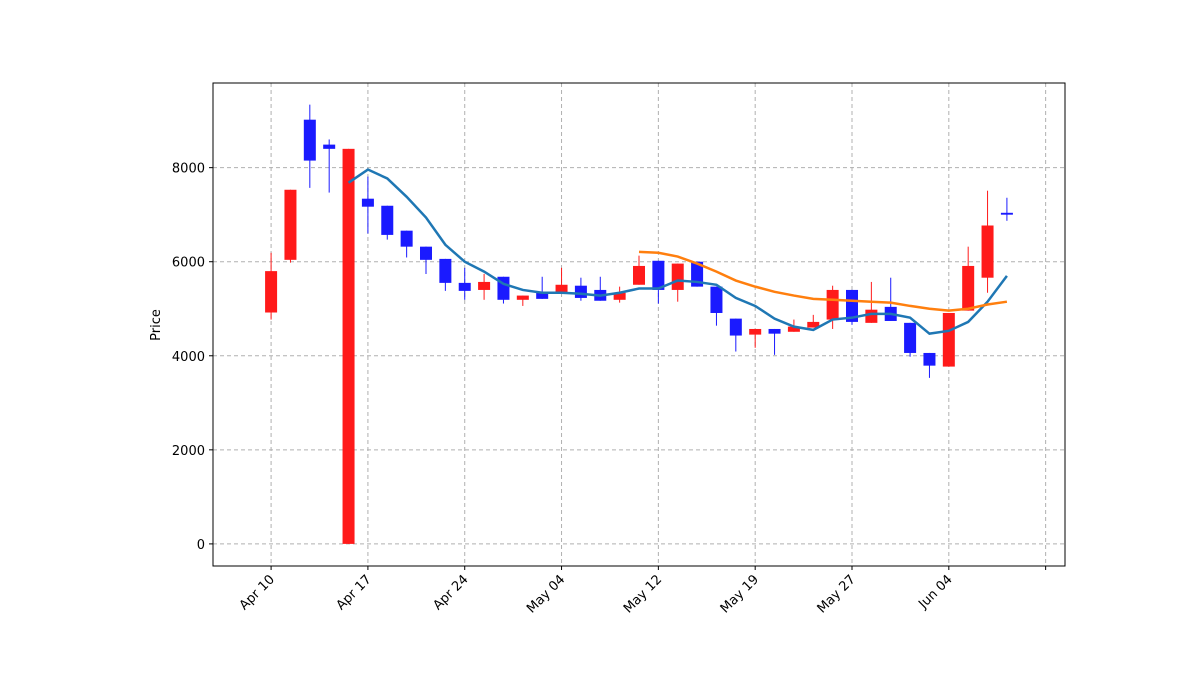  Describe the element at coordinates (188, 357) in the screenshot. I see `y-tick-label: 4000` at that location.